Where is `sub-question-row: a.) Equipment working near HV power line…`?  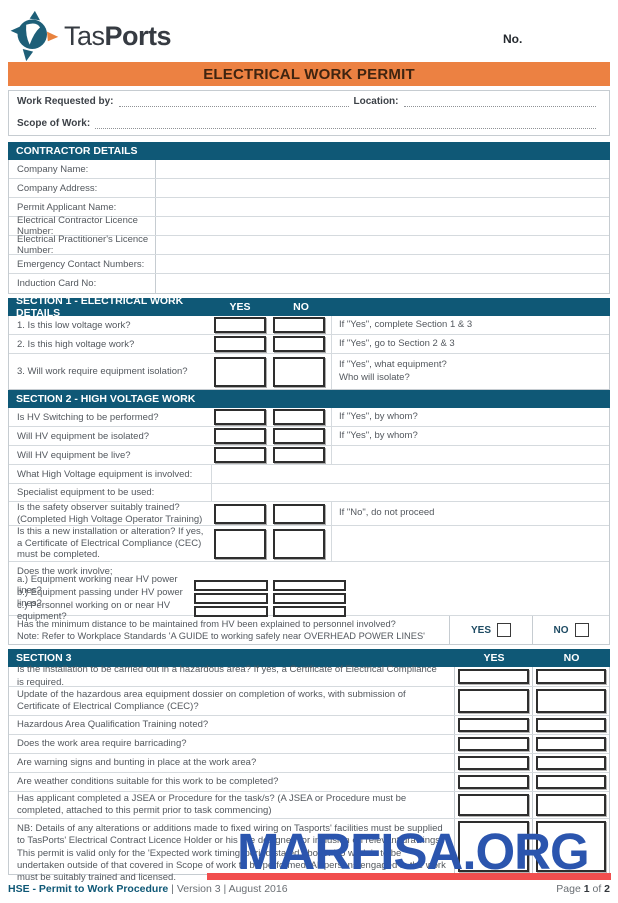
sub-question-row: a.) Equipment working near HV power line… is located at coordinates (309, 585).